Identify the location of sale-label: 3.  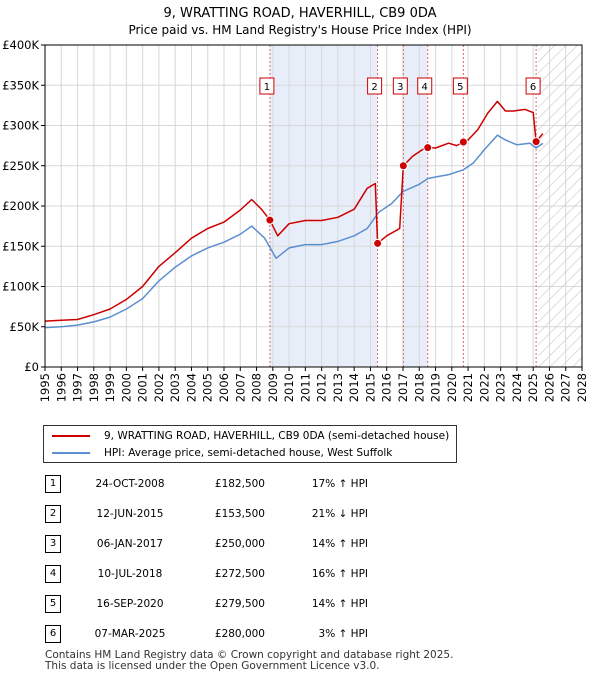
(400, 86).